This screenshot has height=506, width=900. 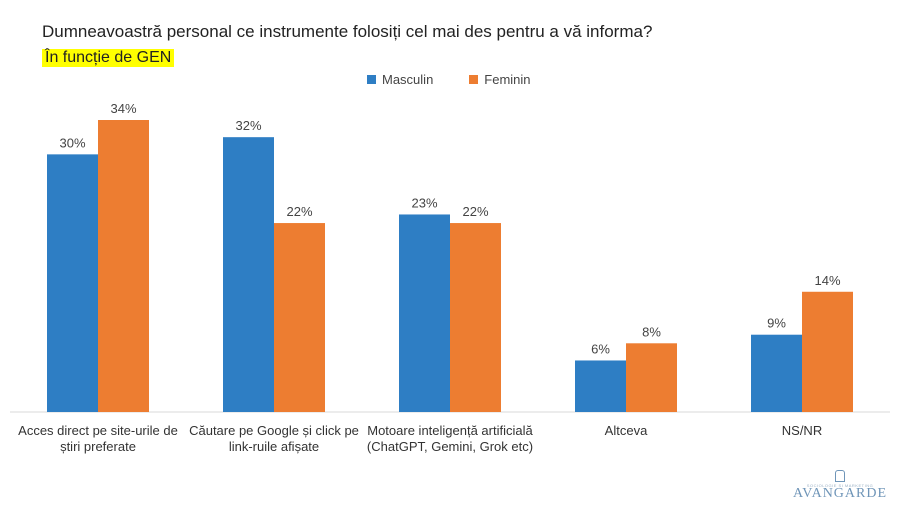 What do you see at coordinates (776, 323) in the screenshot?
I see `data-label-masculin-4: 9%` at bounding box center [776, 323].